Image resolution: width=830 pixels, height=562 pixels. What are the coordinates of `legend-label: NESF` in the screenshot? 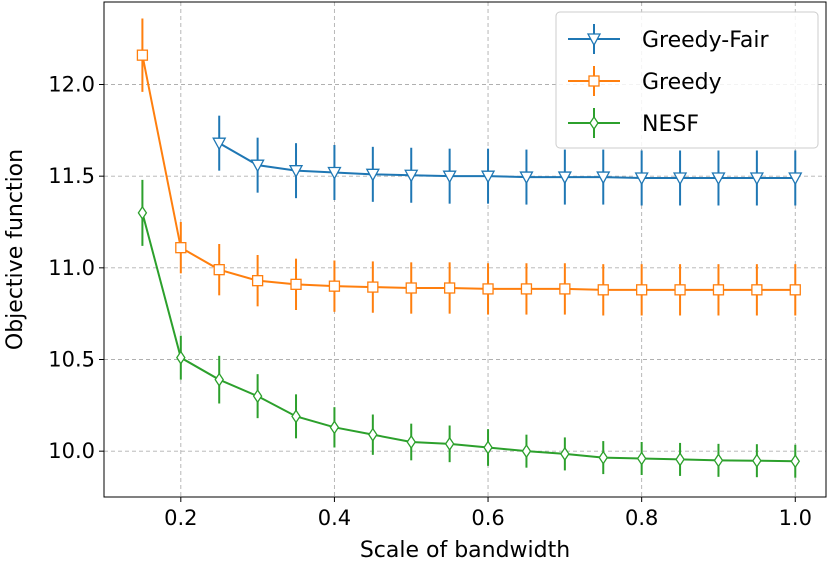 It's located at (670, 124).